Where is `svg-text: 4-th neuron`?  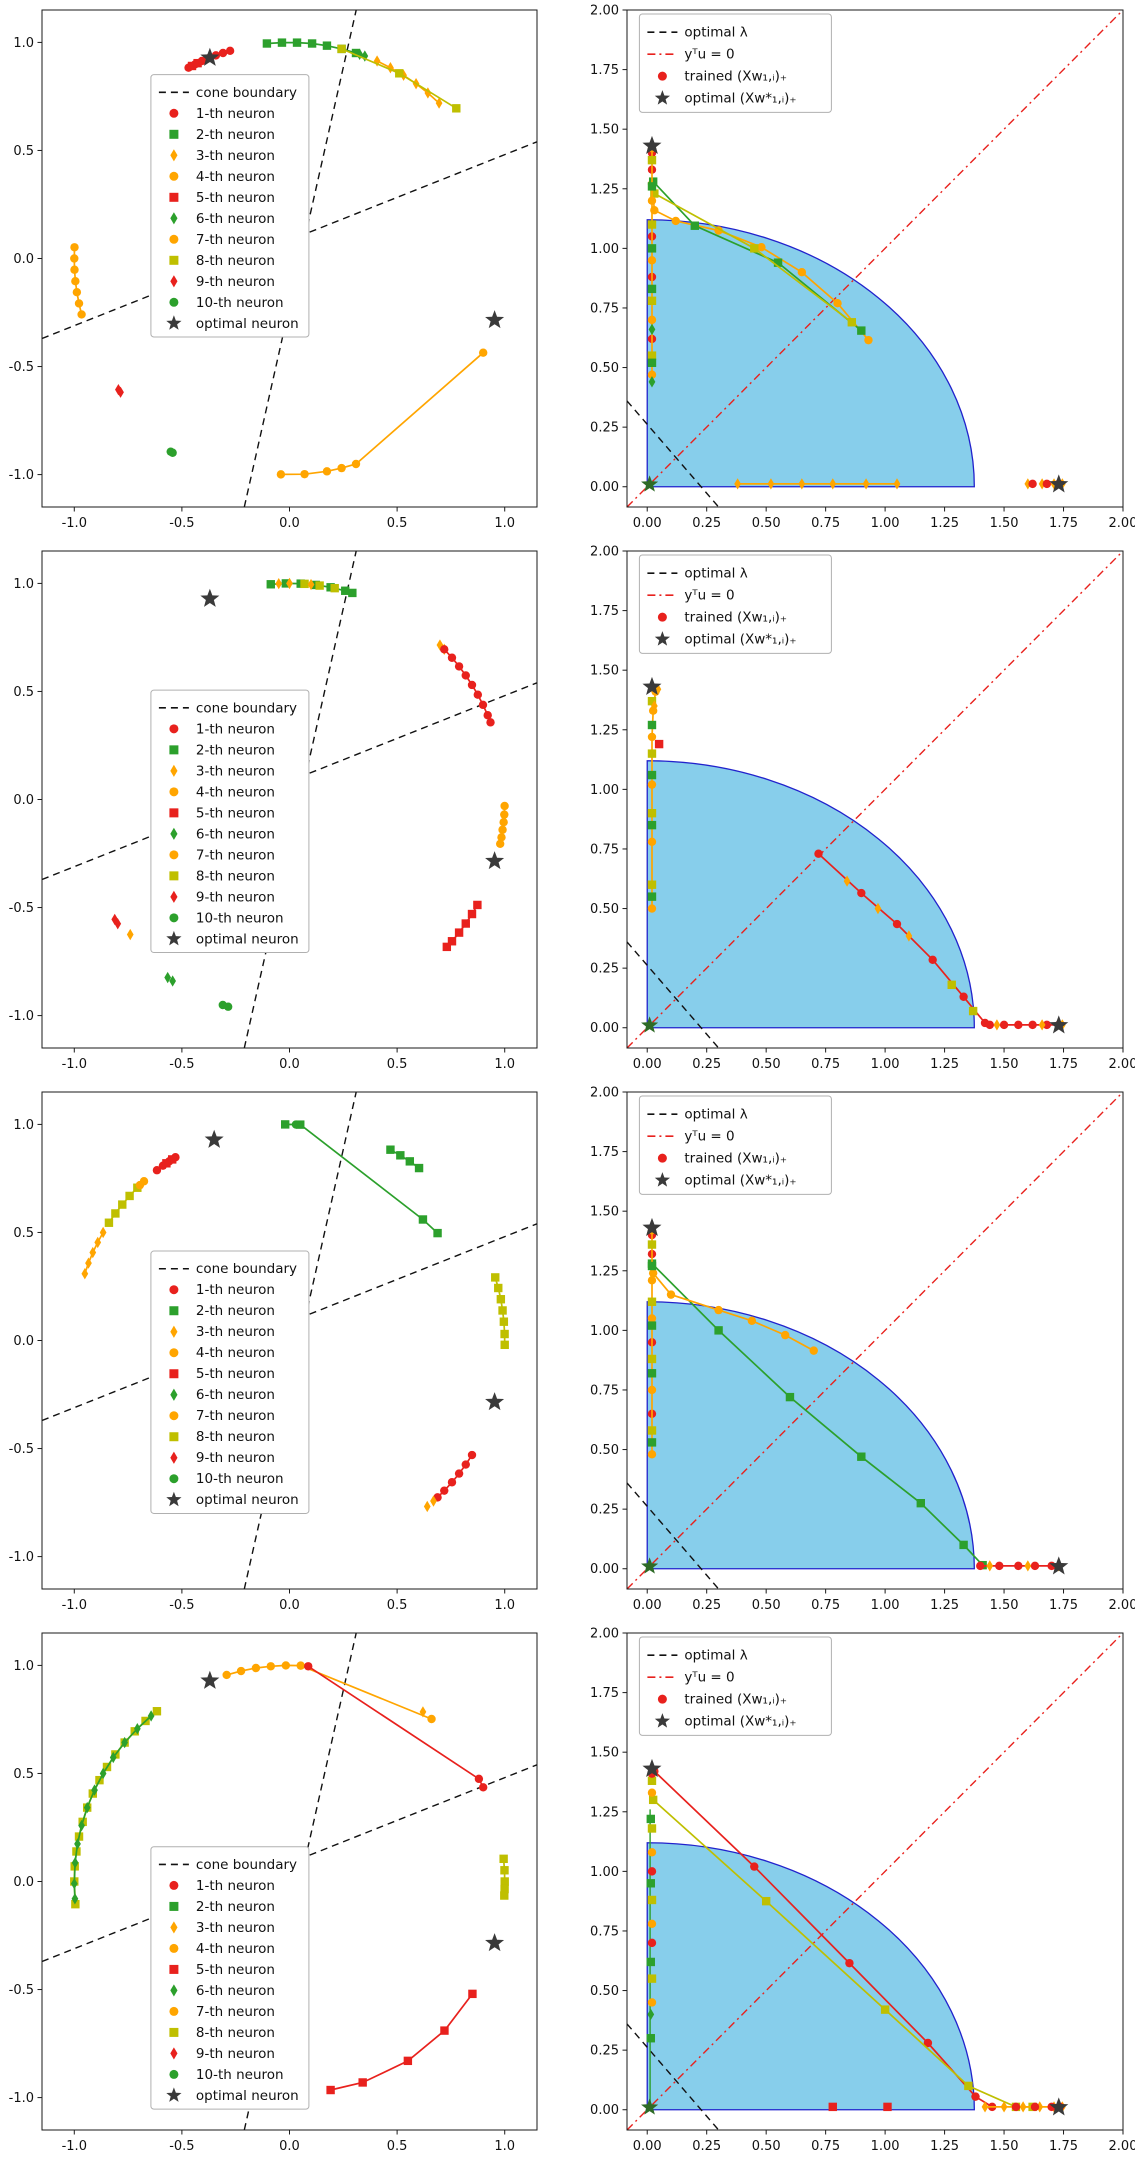 svg-text: 4-th neuron is located at coordinates (235, 1949).